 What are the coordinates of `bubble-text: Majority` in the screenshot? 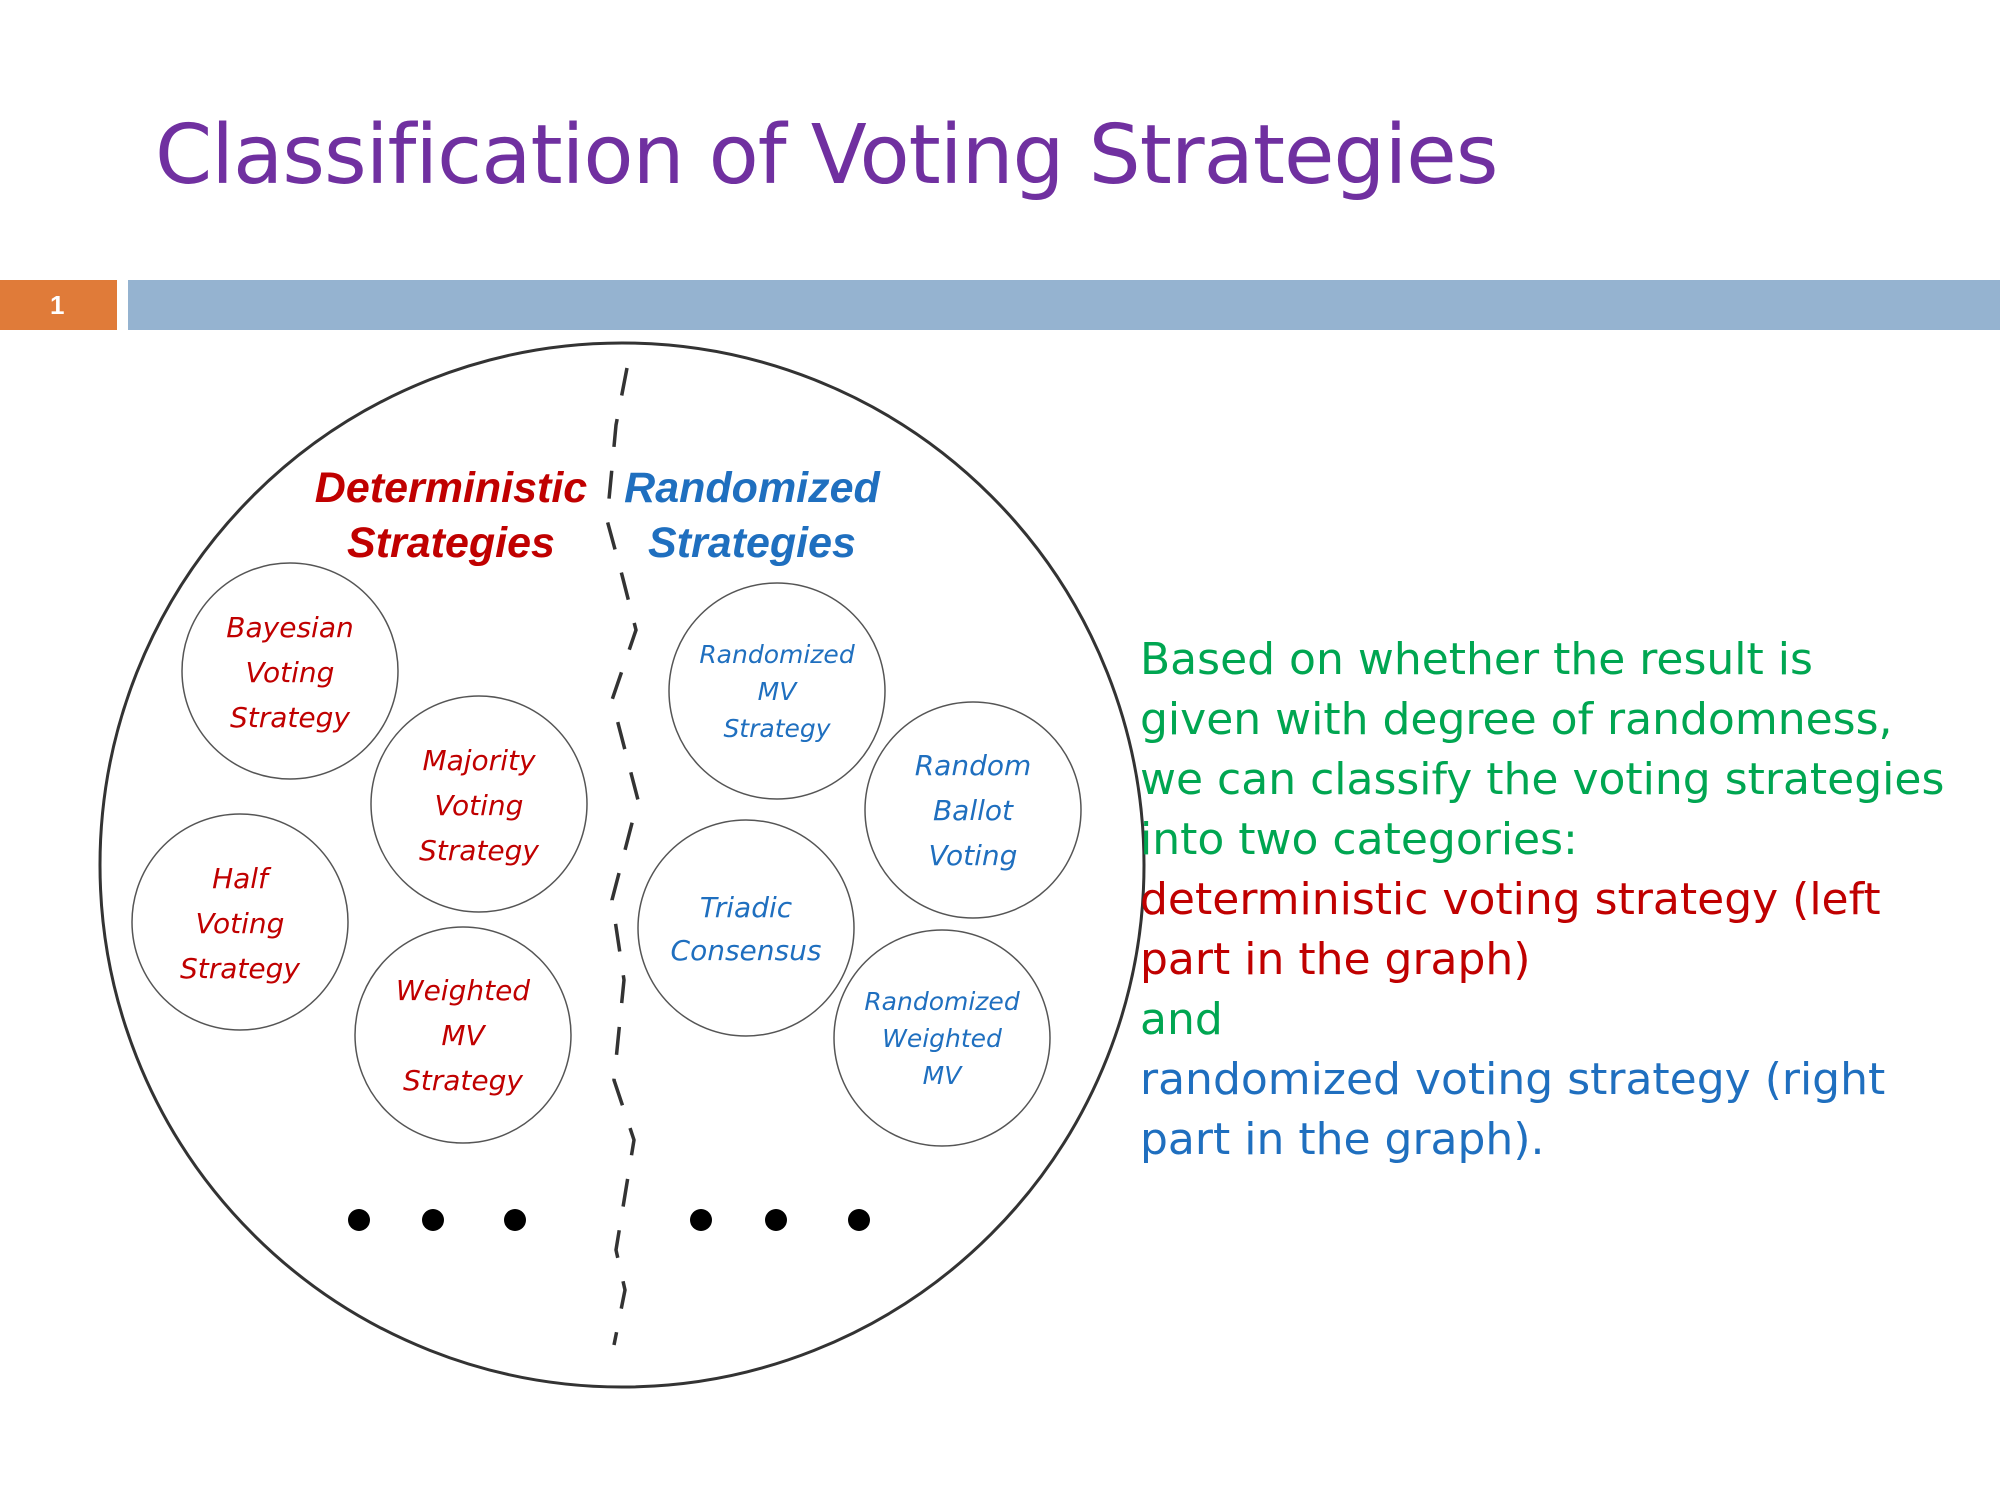 It's located at (478, 760).